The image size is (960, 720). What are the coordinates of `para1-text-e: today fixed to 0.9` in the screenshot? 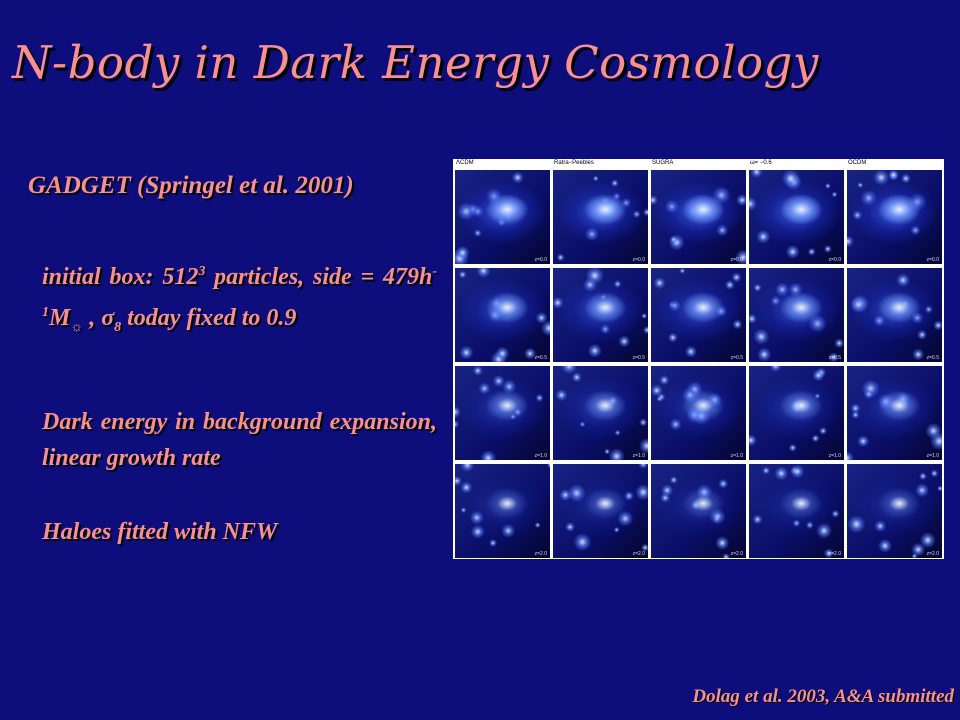 It's located at (209, 318).